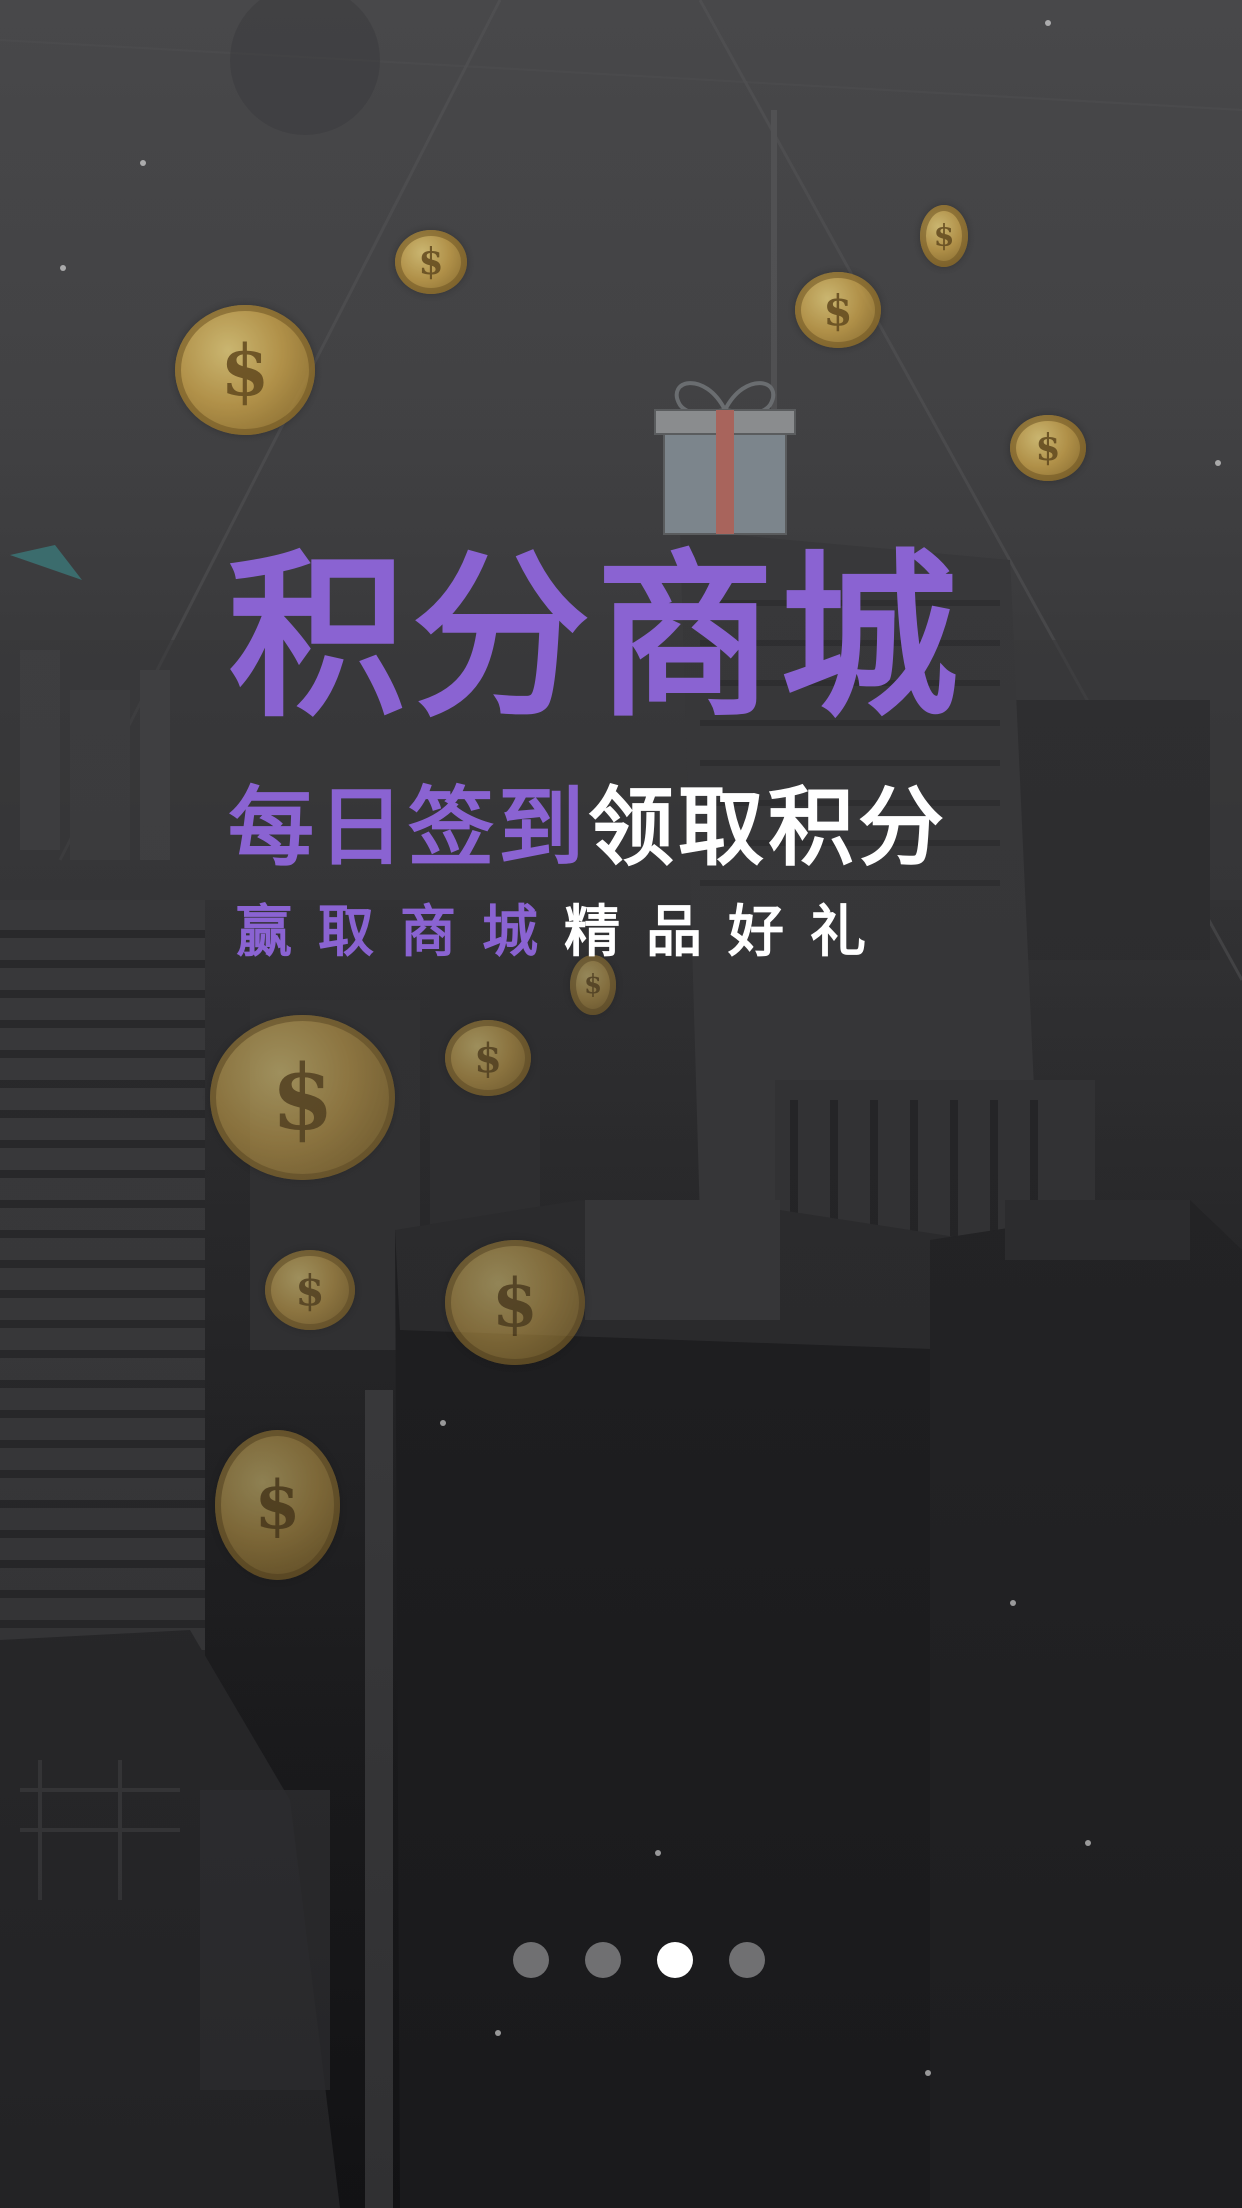 The image size is (1242, 2208). Describe the element at coordinates (596, 637) in the screenshot. I see `page-title: 积分商城` at that location.